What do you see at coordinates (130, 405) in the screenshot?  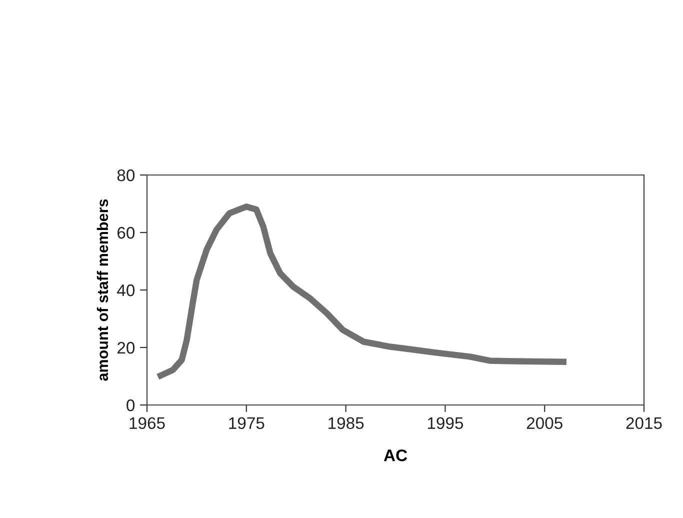 I see `y-tick-label: 0` at bounding box center [130, 405].